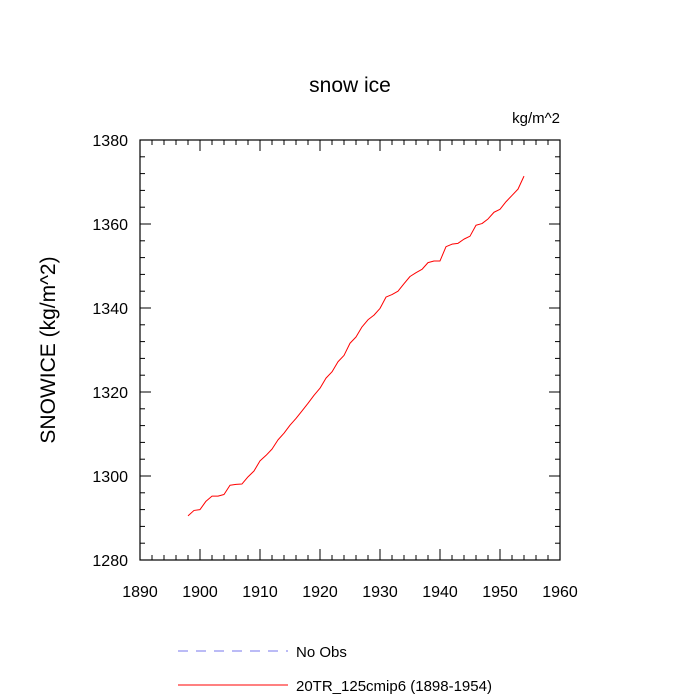  Describe the element at coordinates (321, 652) in the screenshot. I see `legend-label: No Obs` at that location.